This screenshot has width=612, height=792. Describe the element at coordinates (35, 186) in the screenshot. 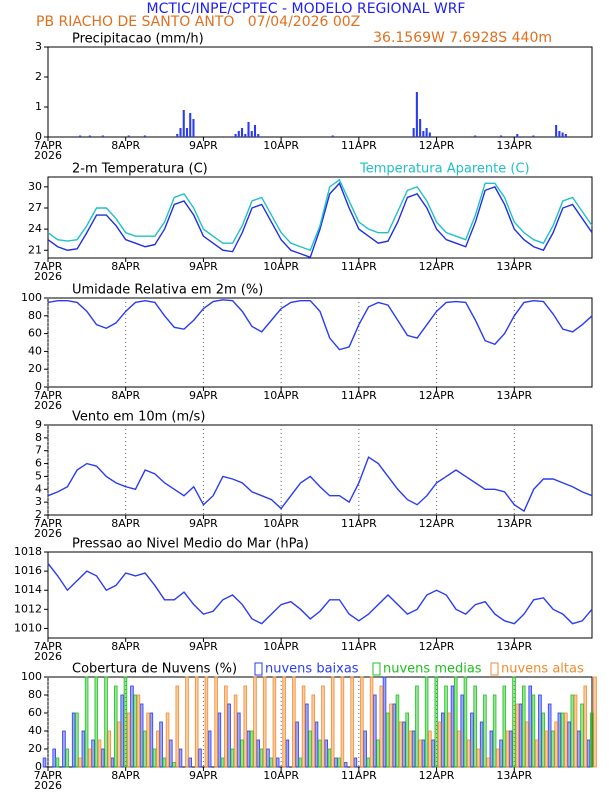

I see `y-tick-label: 30` at that location.